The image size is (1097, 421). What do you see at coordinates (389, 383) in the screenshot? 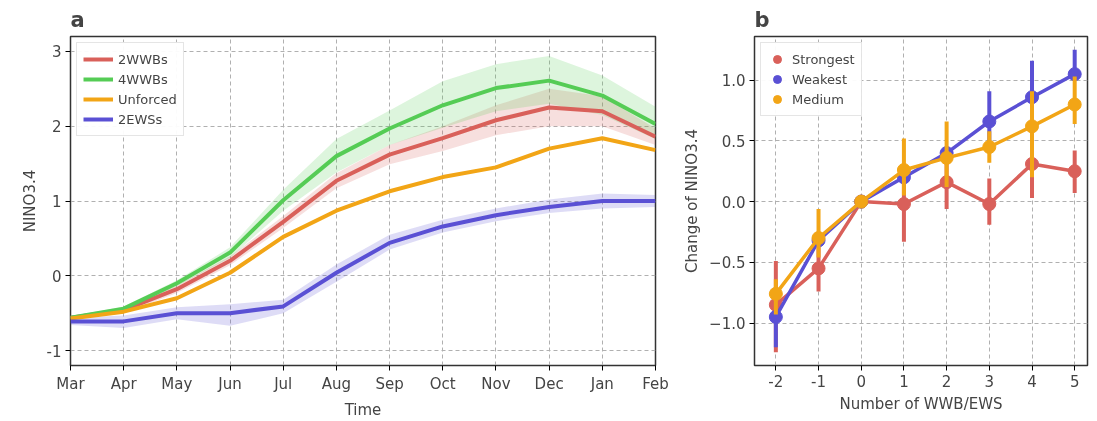
I see `x-tick-label: Sep` at bounding box center [389, 383].